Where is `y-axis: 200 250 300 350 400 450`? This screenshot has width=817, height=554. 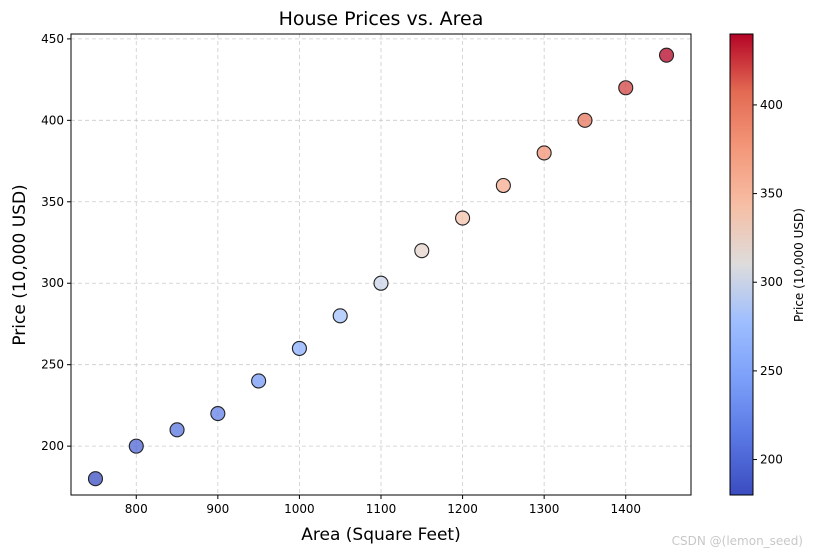 y-axis: 200 250 300 350 400 450 is located at coordinates (56, 242).